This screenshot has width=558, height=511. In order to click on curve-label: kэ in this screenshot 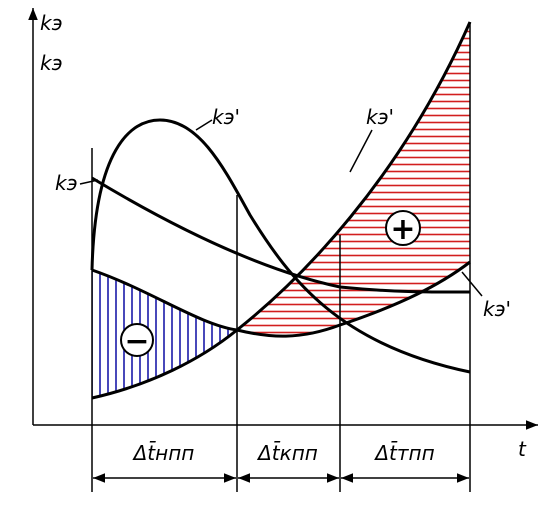, I will do `click(66, 183)`.